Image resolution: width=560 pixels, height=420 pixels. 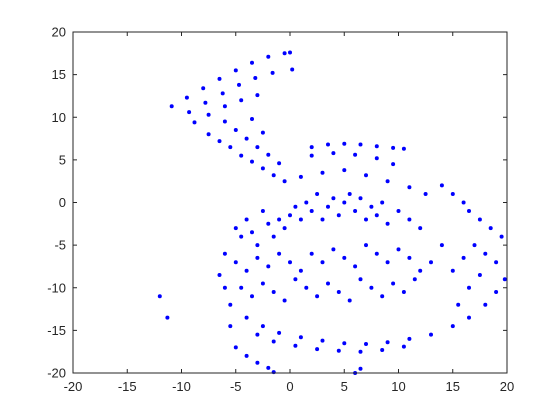 I want to click on y-tick-label: 10, so click(x=59, y=117).